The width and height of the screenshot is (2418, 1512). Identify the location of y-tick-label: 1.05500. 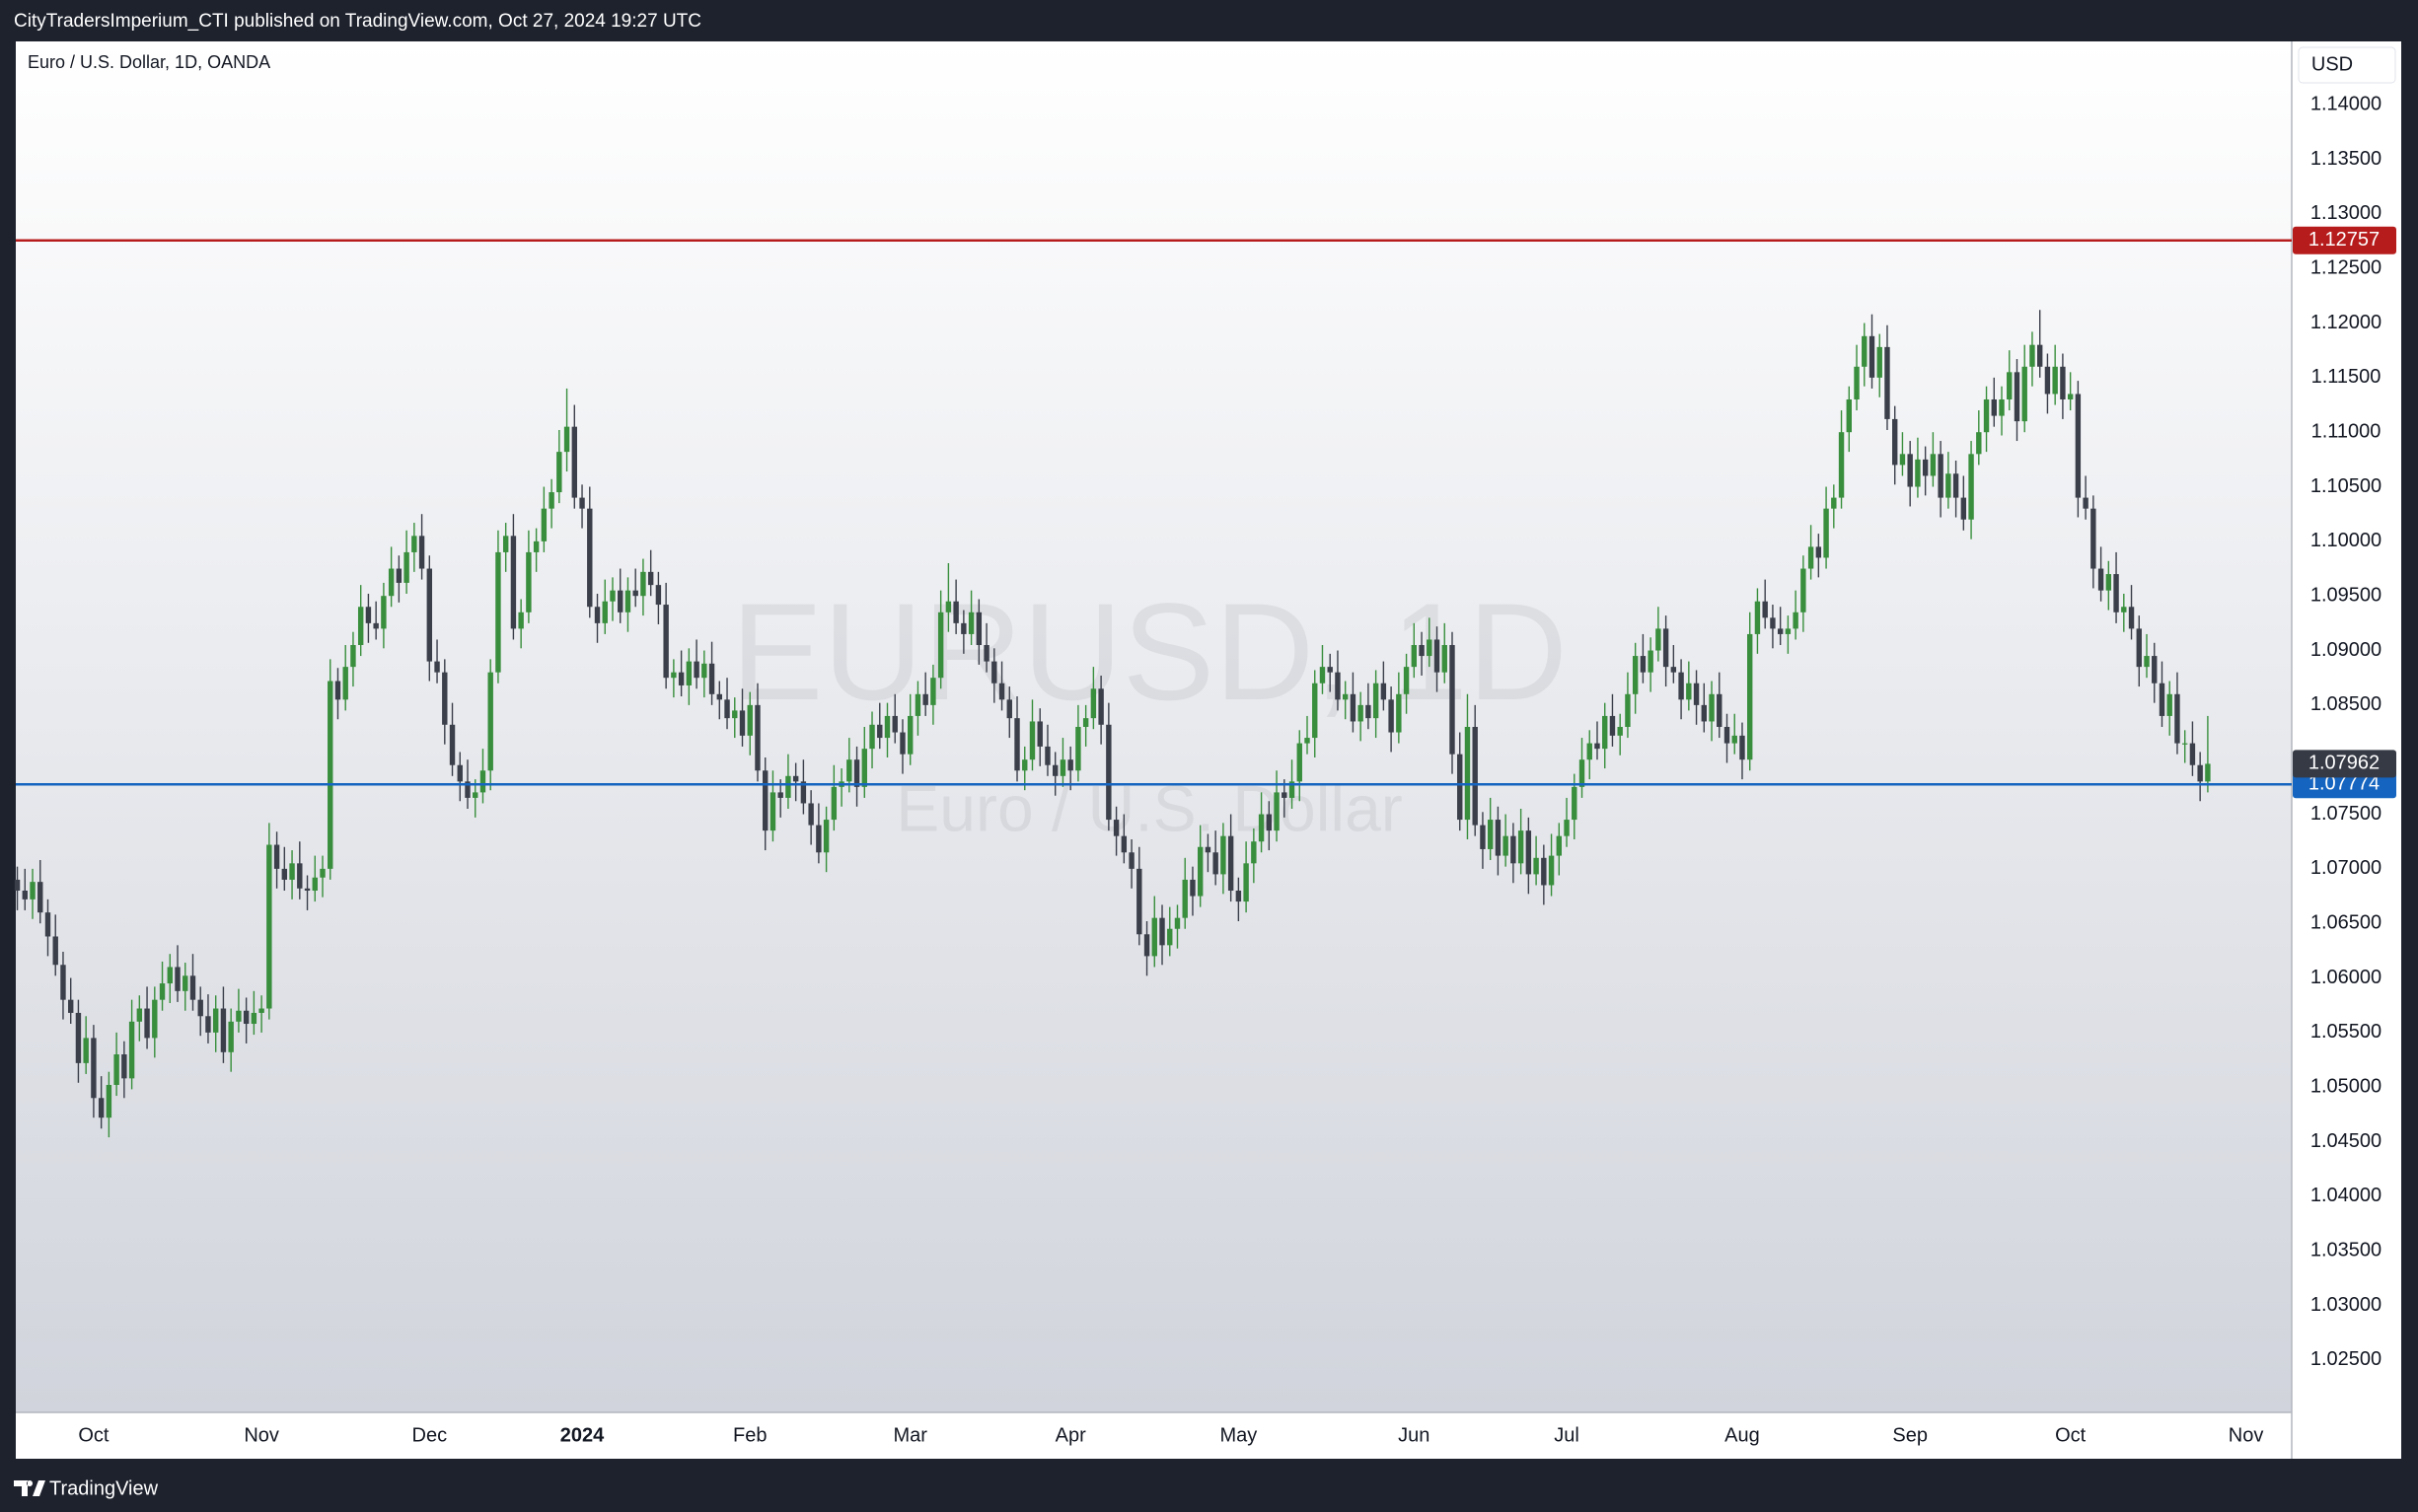
(2345, 1032).